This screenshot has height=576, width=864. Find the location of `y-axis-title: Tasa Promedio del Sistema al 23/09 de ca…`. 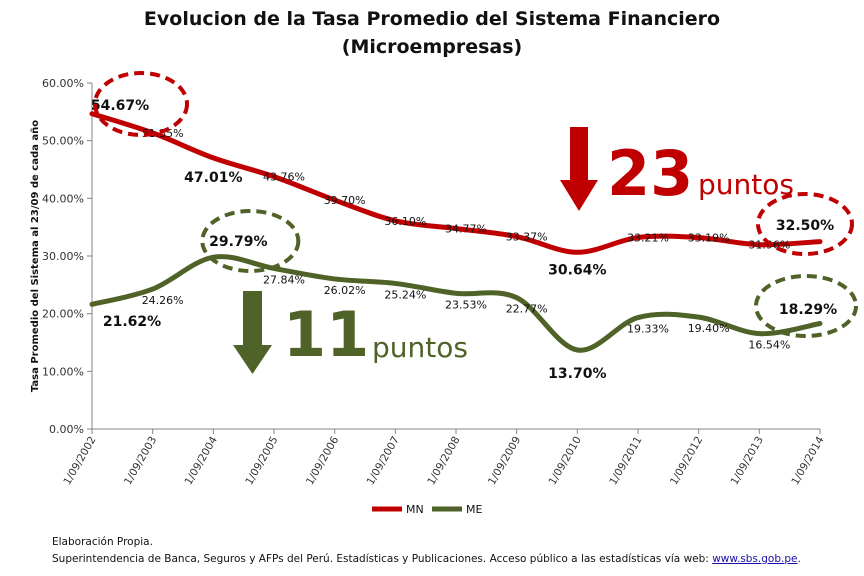

y-axis-title: Tasa Promedio del Sistema al 23/09 de ca… is located at coordinates (35, 256).